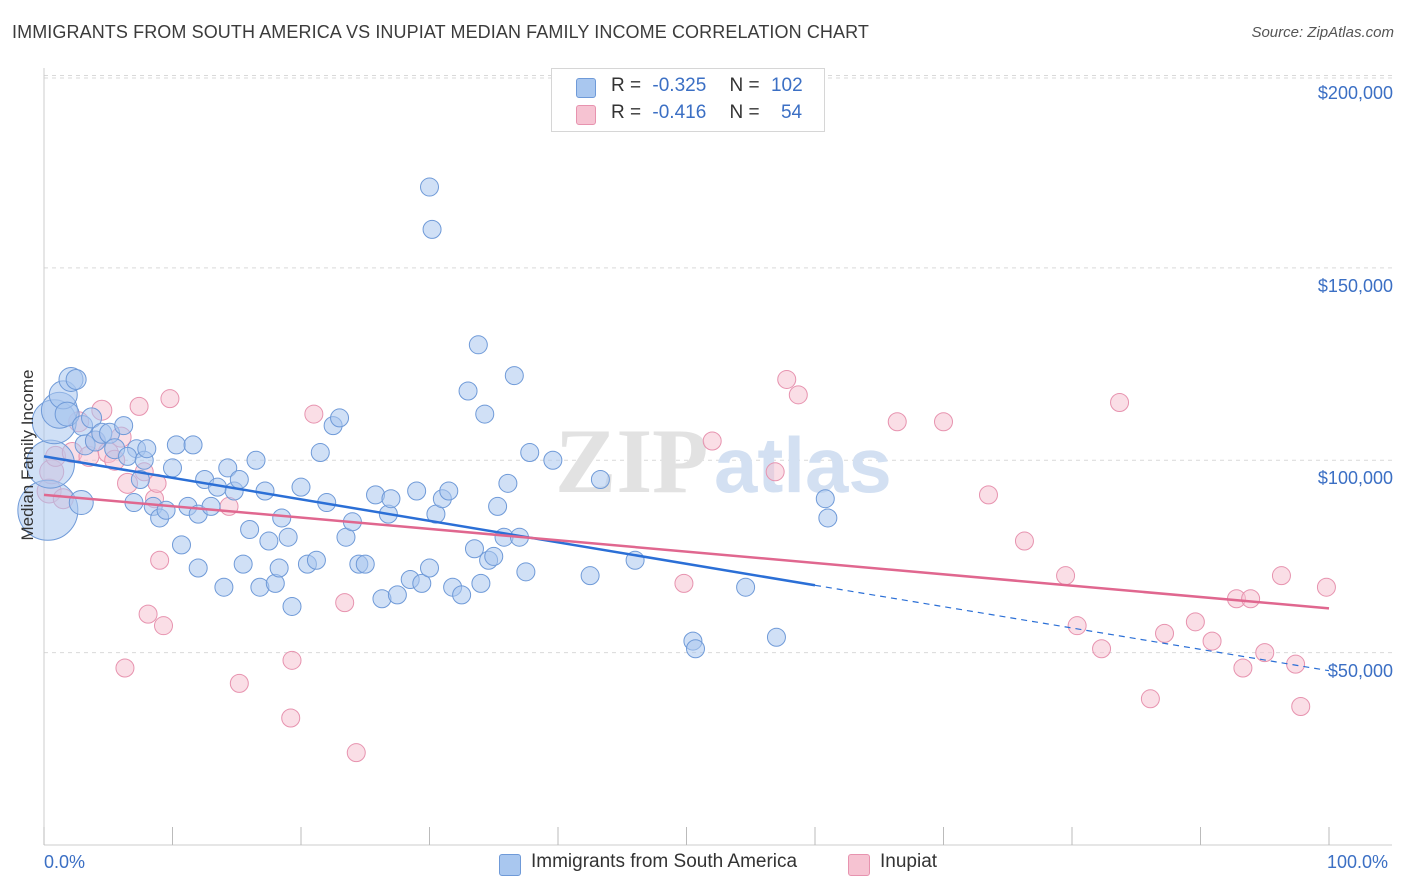 The height and width of the screenshot is (892, 1406). Describe the element at coordinates (803, 465) in the screenshot. I see `watermark-atlas: atlas` at that location.